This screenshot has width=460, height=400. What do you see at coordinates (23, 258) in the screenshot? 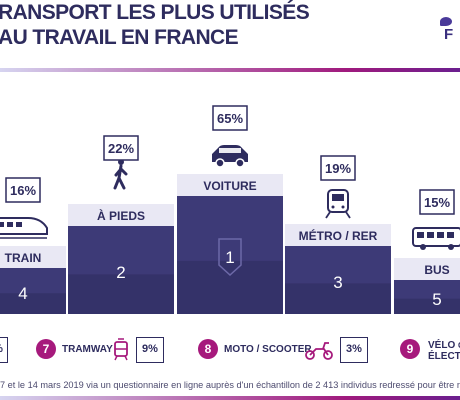
I see `category-label: TRAIN` at bounding box center [23, 258].